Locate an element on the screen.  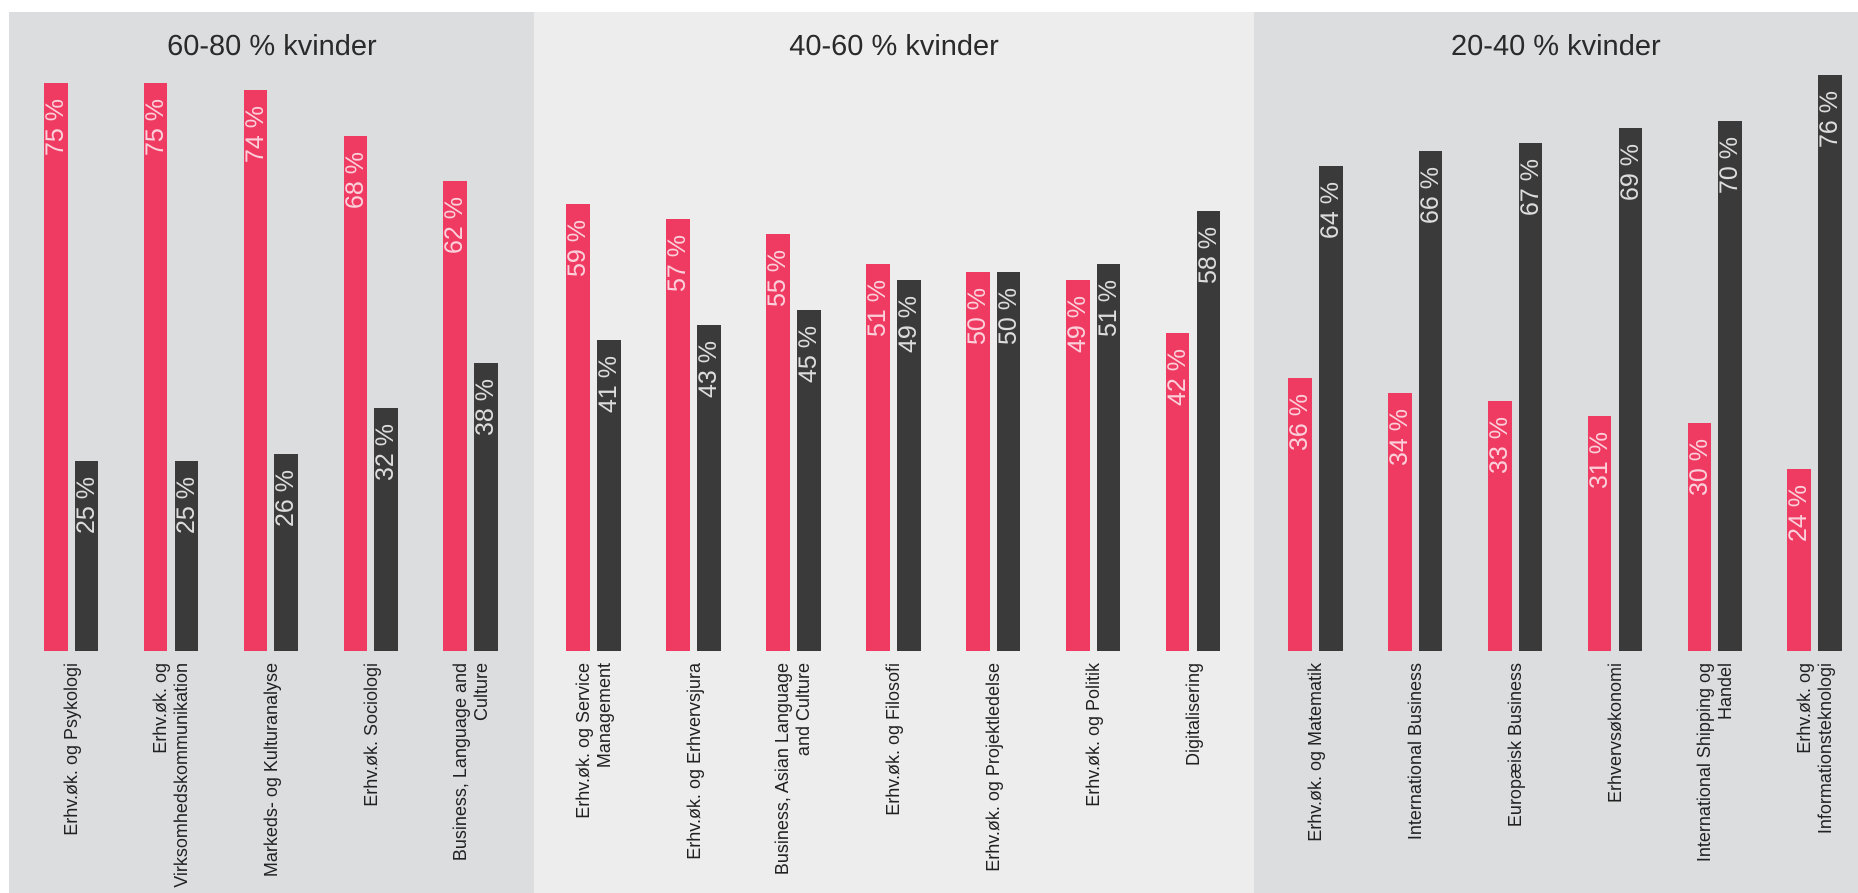
value-label-text: 59 % is located at coordinates (577, 248).